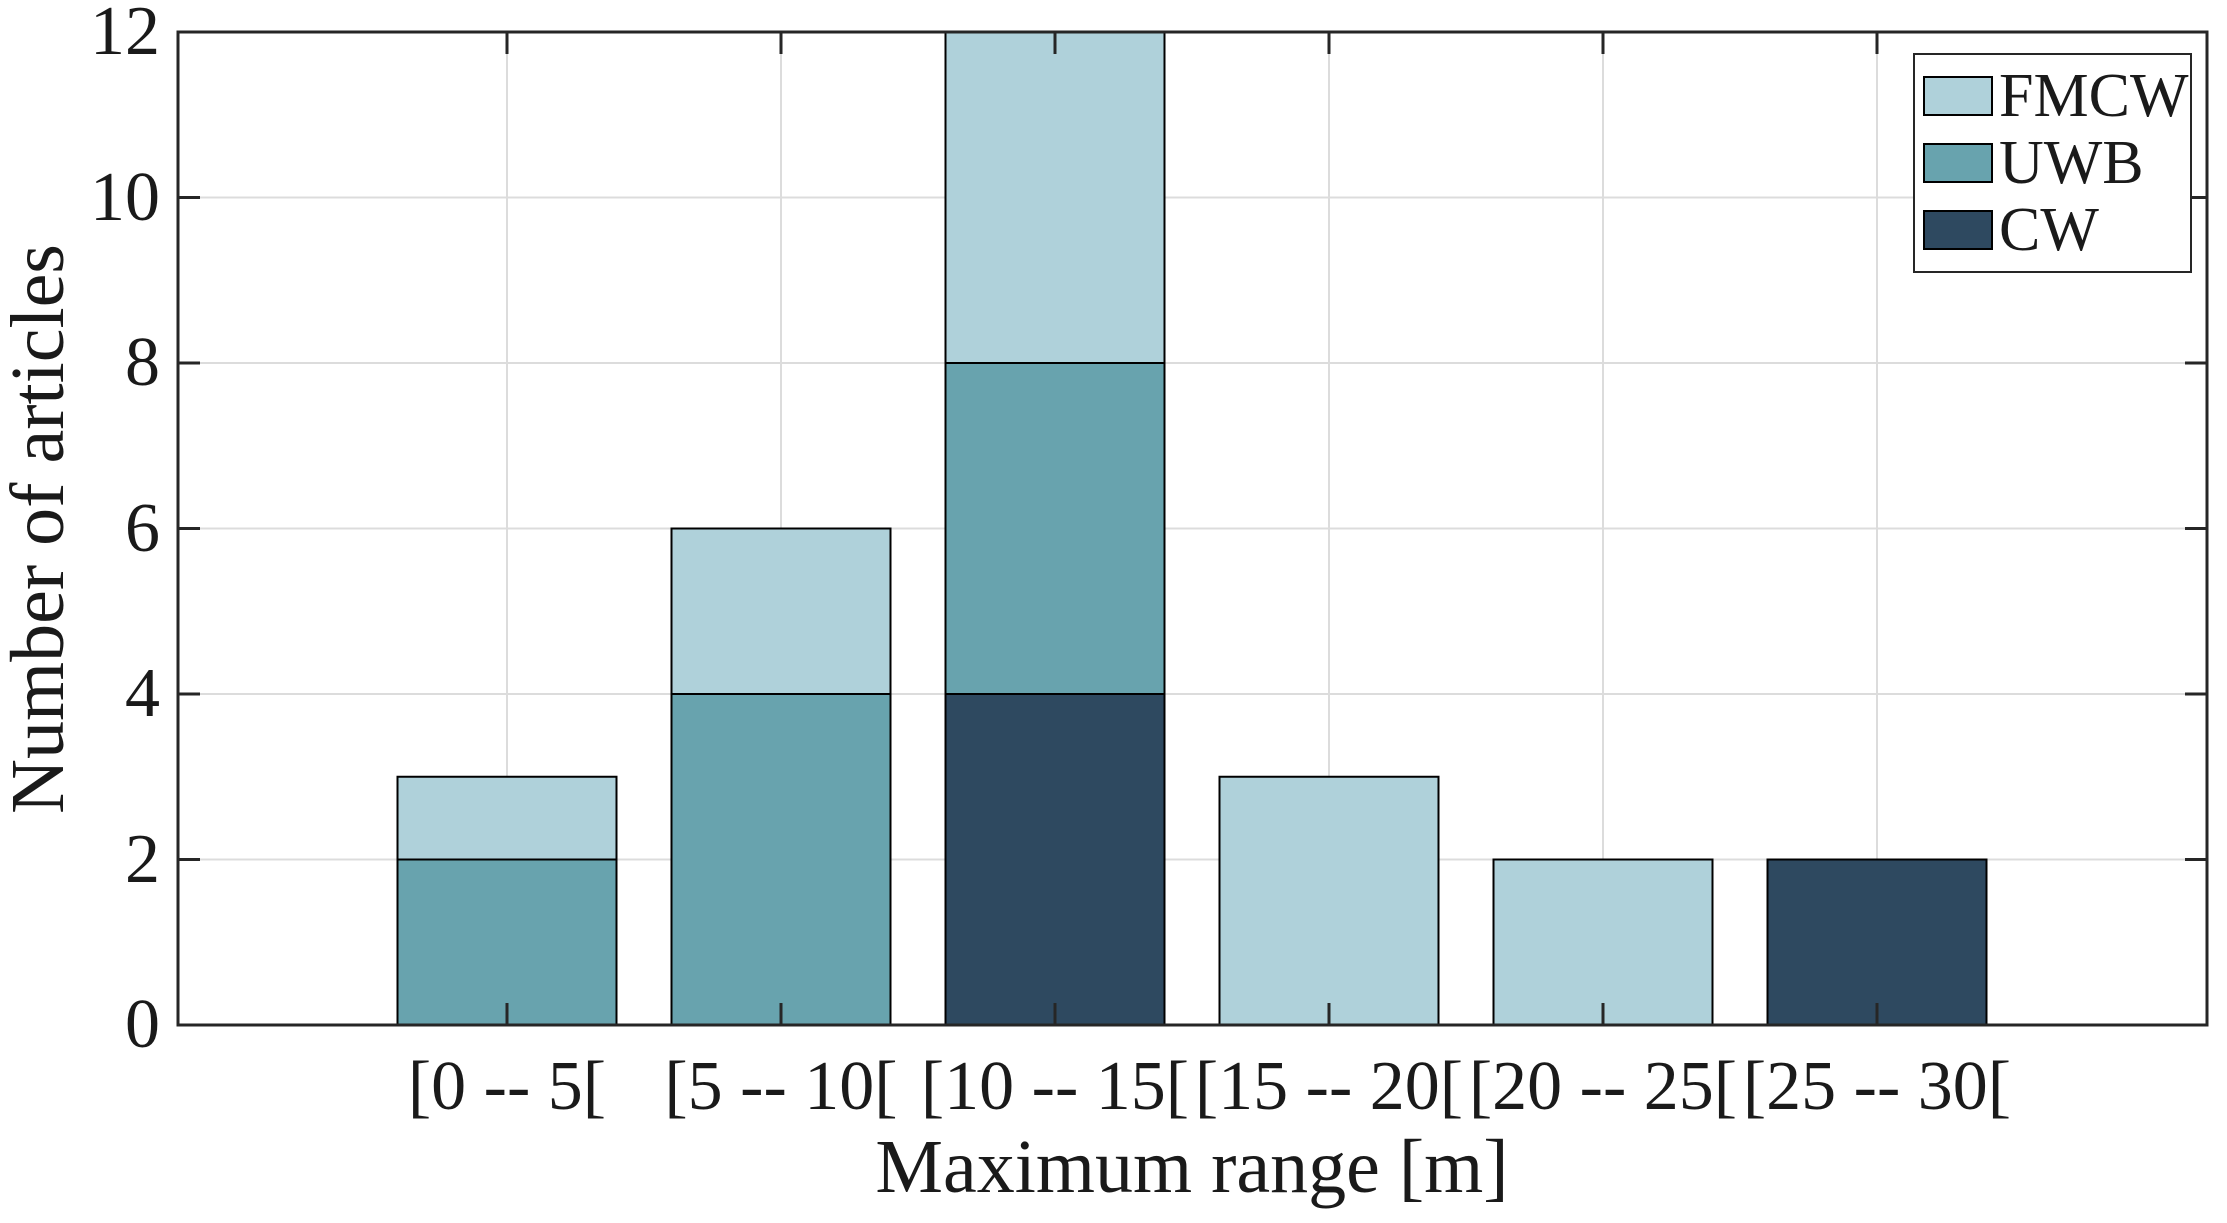 The image size is (2227, 1223). What do you see at coordinates (1877, 1086) in the screenshot?
I see `x-tick-label: [25 -- 30[` at bounding box center [1877, 1086].